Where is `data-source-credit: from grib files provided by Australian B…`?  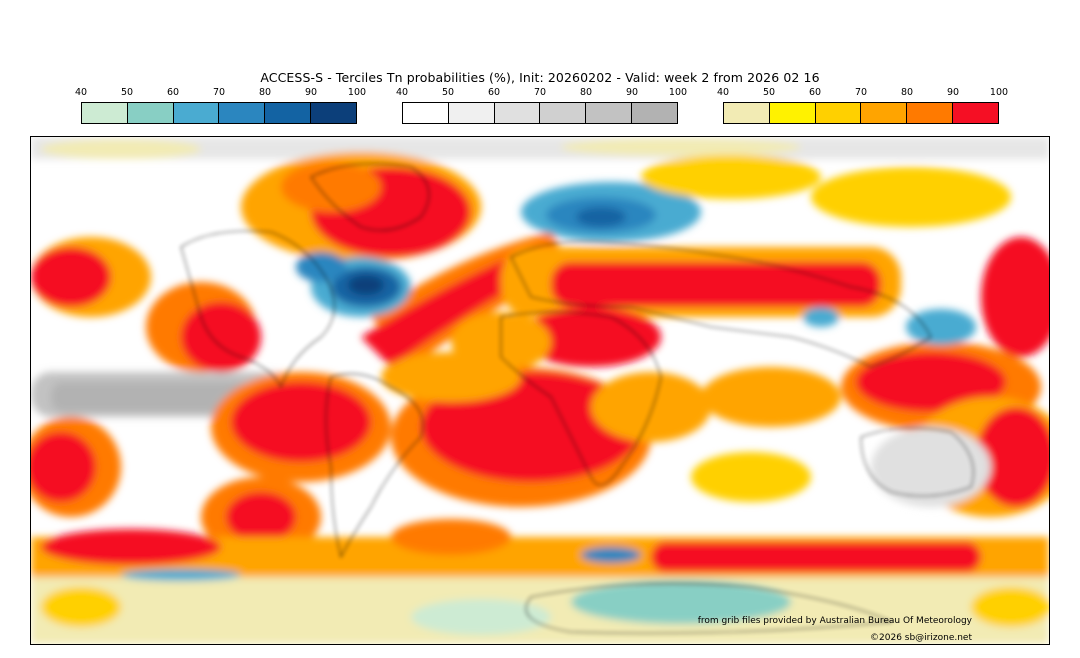 data-source-credit: from grib files provided by Australian B… is located at coordinates (834, 621).